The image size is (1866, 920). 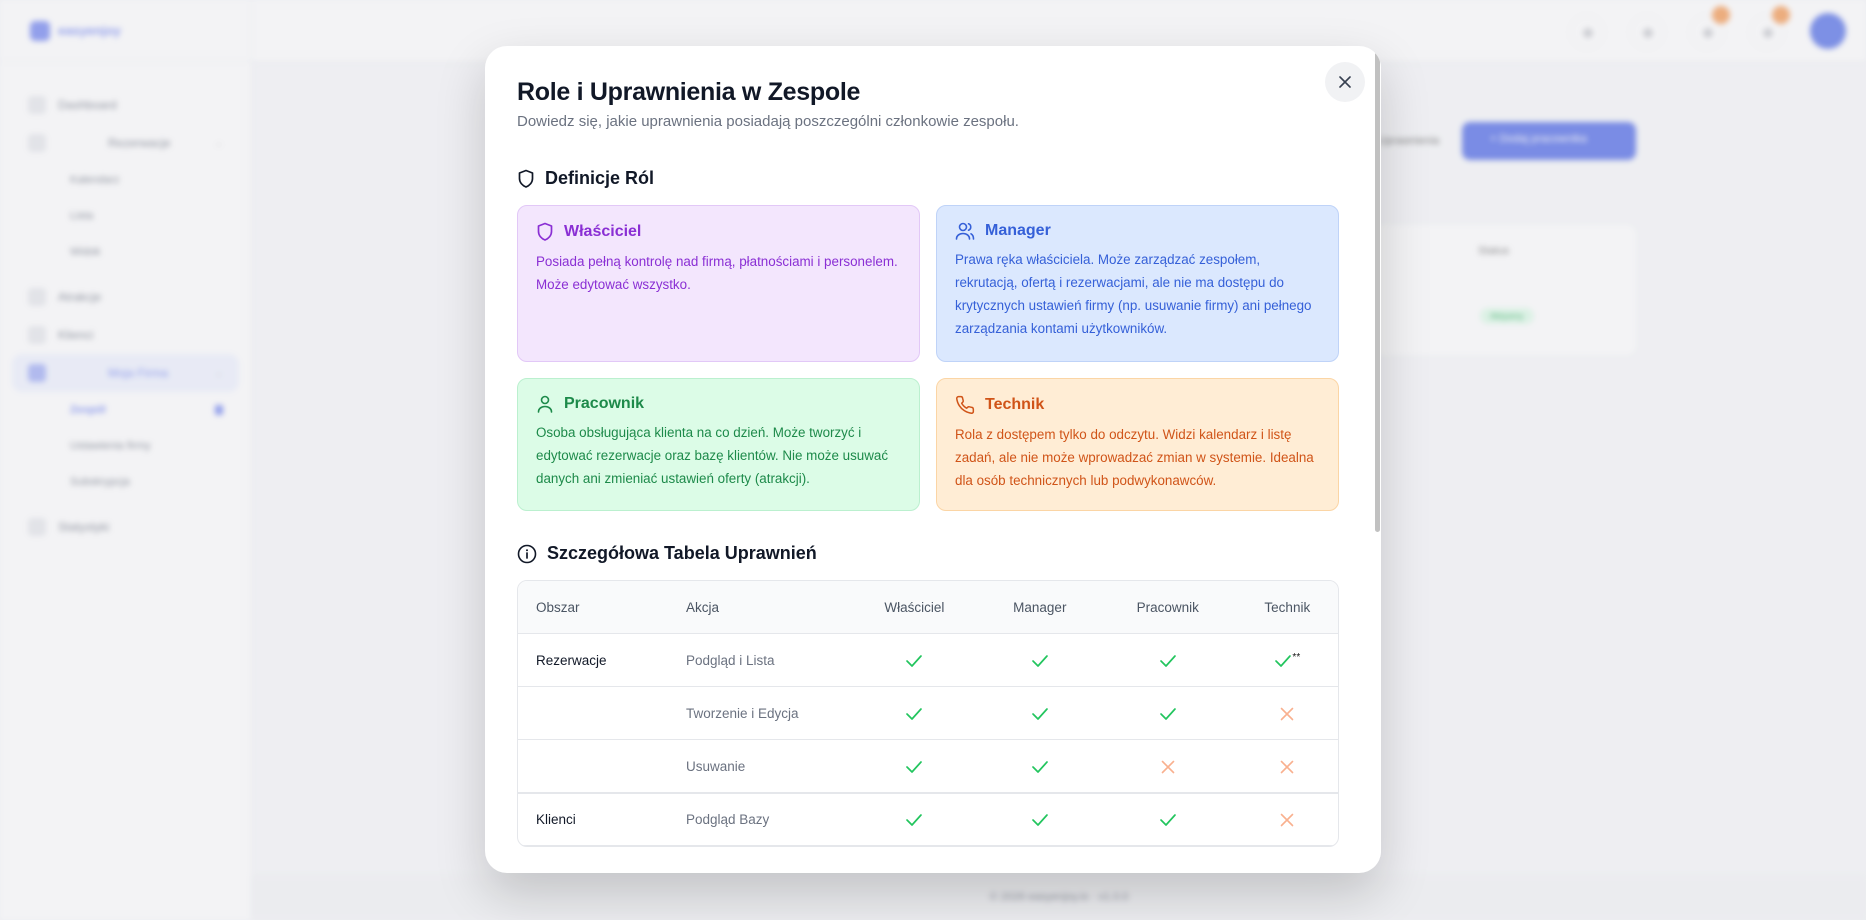 I want to click on avatar, so click(x=1828, y=31).